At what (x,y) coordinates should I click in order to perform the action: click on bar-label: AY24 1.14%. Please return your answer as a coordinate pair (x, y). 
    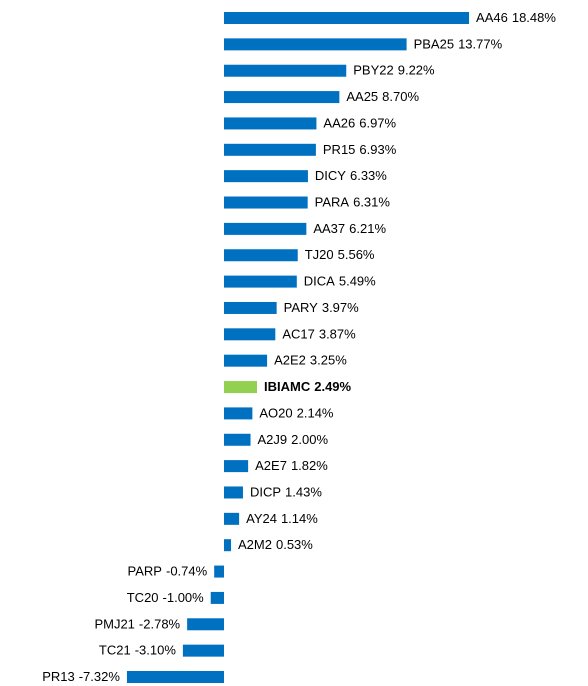
    Looking at the image, I should click on (282, 518).